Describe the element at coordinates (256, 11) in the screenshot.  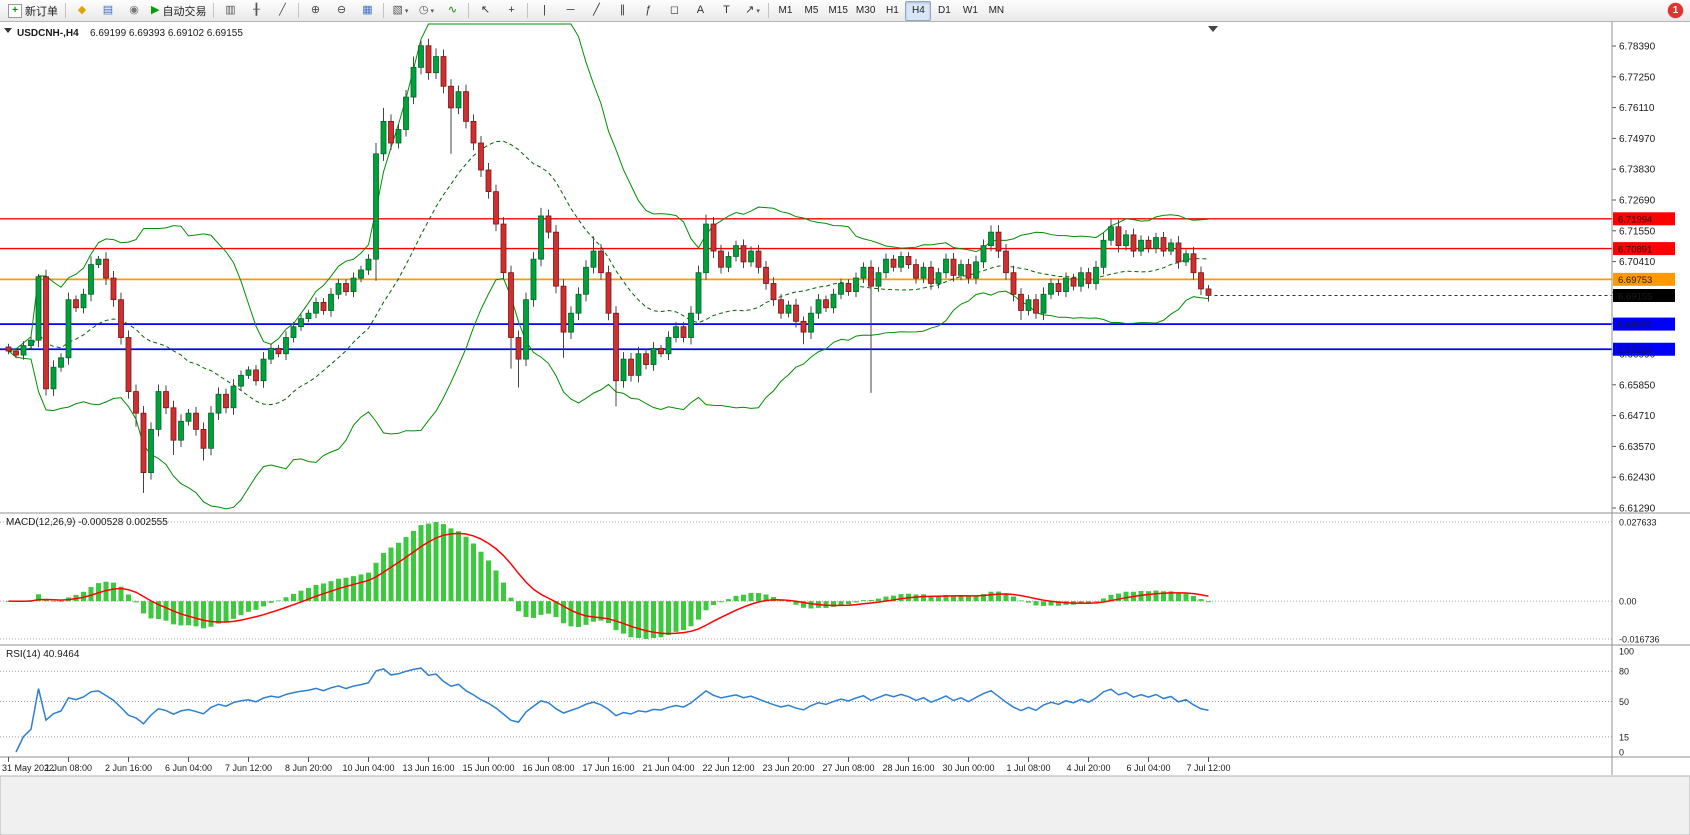
I see `candlestick-chart-button: ╂` at that location.